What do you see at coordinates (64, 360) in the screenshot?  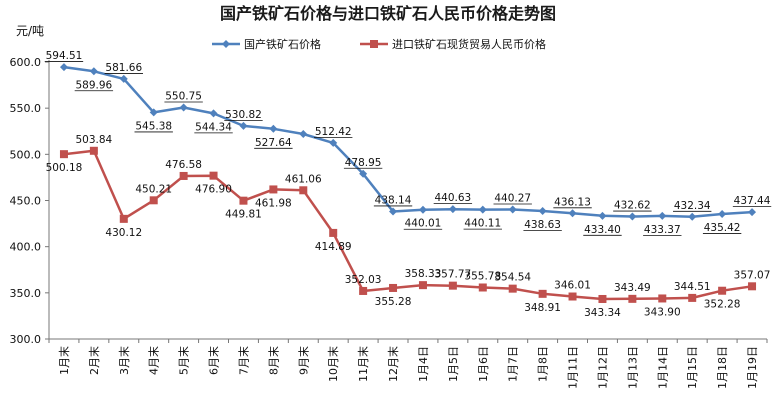 I see `x-tick-label: 1月末` at bounding box center [64, 360].